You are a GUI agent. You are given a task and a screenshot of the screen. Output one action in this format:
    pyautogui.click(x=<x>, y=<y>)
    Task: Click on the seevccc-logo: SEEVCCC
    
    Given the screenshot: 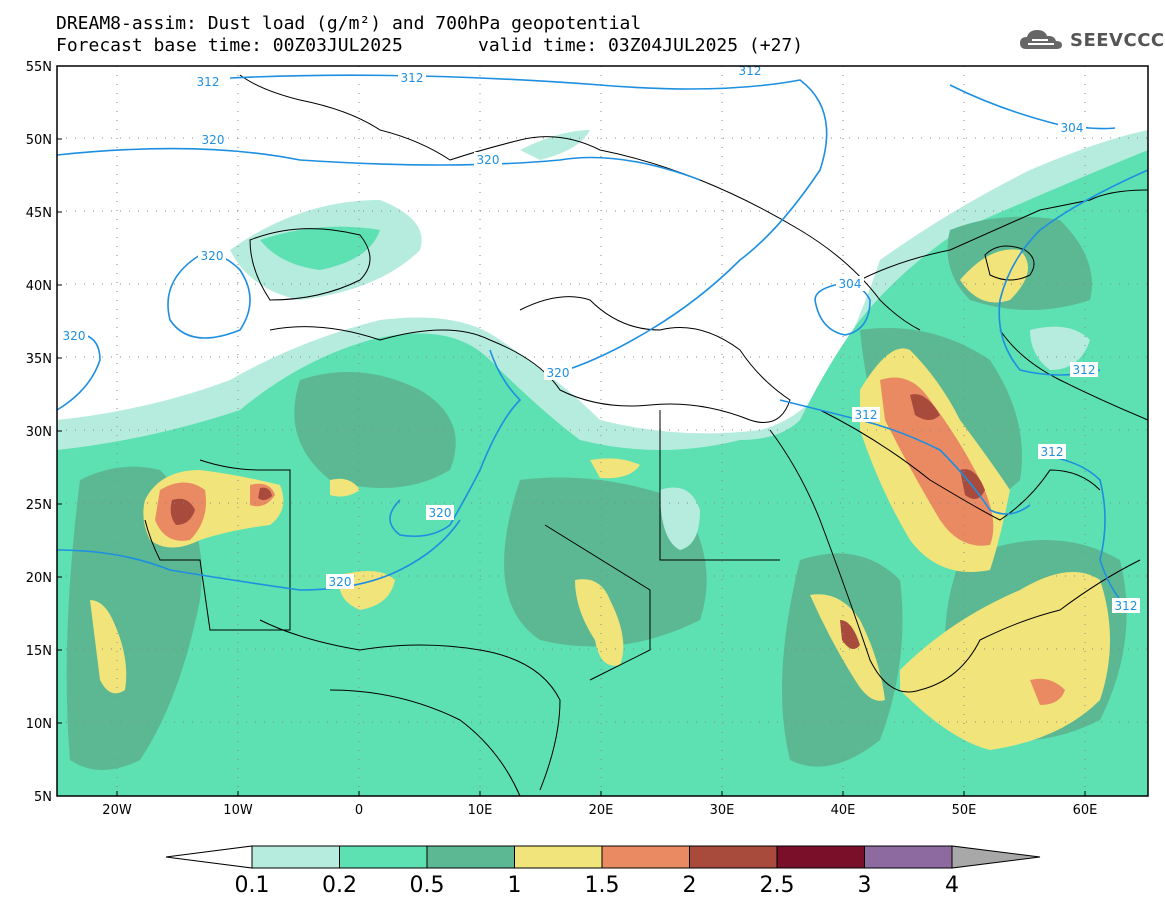 What is the action you would take?
    pyautogui.click(x=1091, y=40)
    